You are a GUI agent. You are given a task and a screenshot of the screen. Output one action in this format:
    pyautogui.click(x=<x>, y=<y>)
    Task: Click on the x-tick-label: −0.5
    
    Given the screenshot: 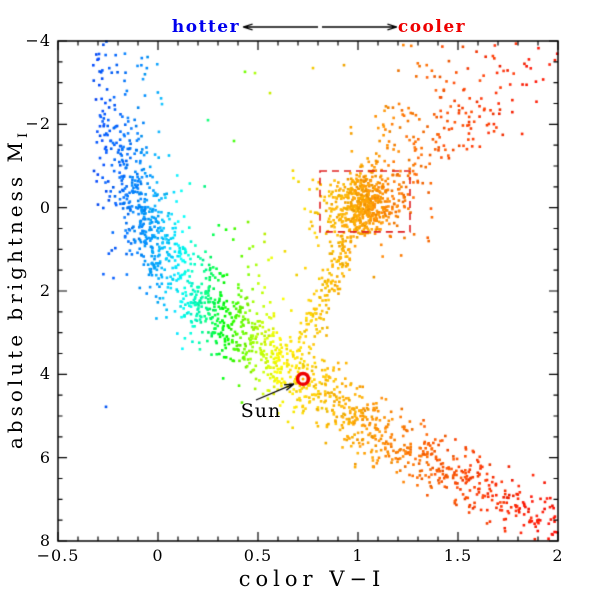 What is the action you would take?
    pyautogui.click(x=58, y=555)
    